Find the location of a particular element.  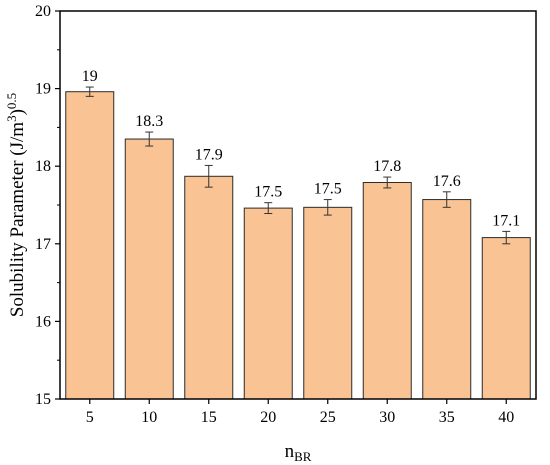

data-label-40: 17.1 is located at coordinates (506, 220).